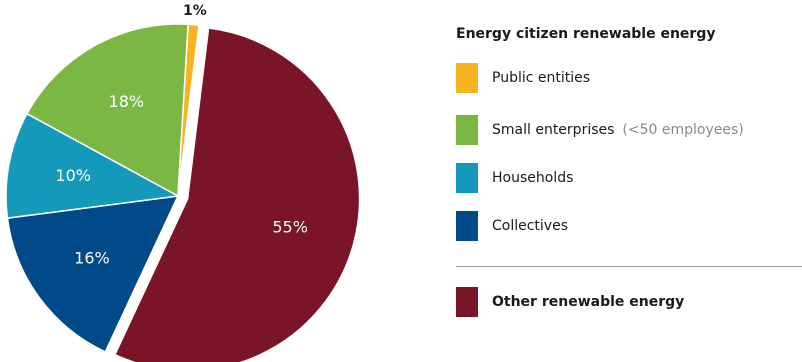 Image resolution: width=802 pixels, height=362 pixels. Describe the element at coordinates (533, 178) in the screenshot. I see `legend-label: Households` at that location.